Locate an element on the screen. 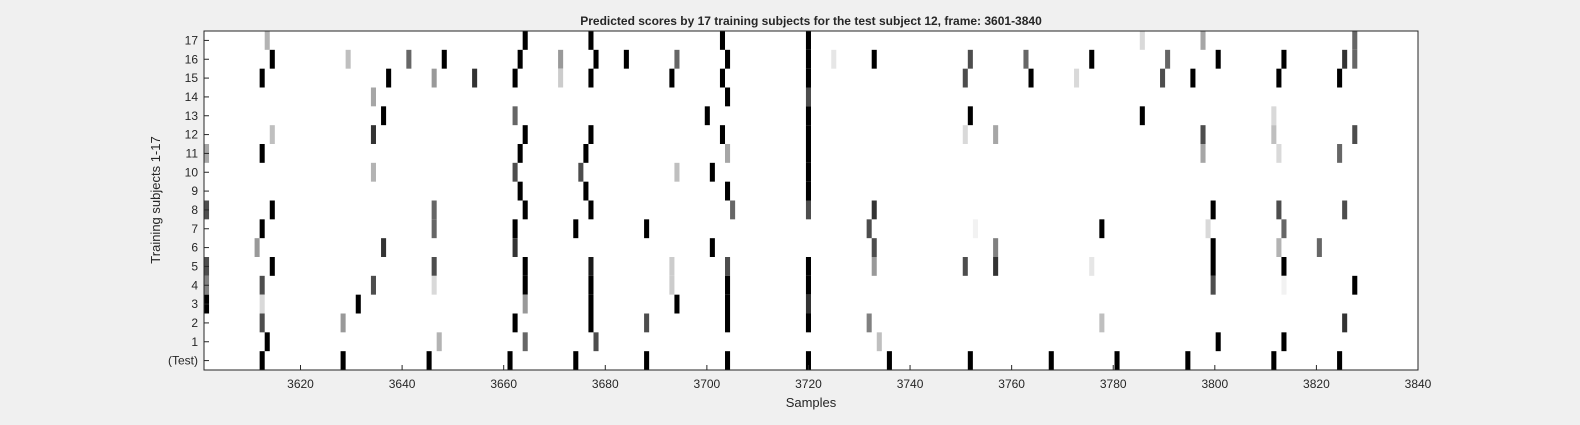 The image size is (1580, 425). y-tick-label: 9 is located at coordinates (194, 191).